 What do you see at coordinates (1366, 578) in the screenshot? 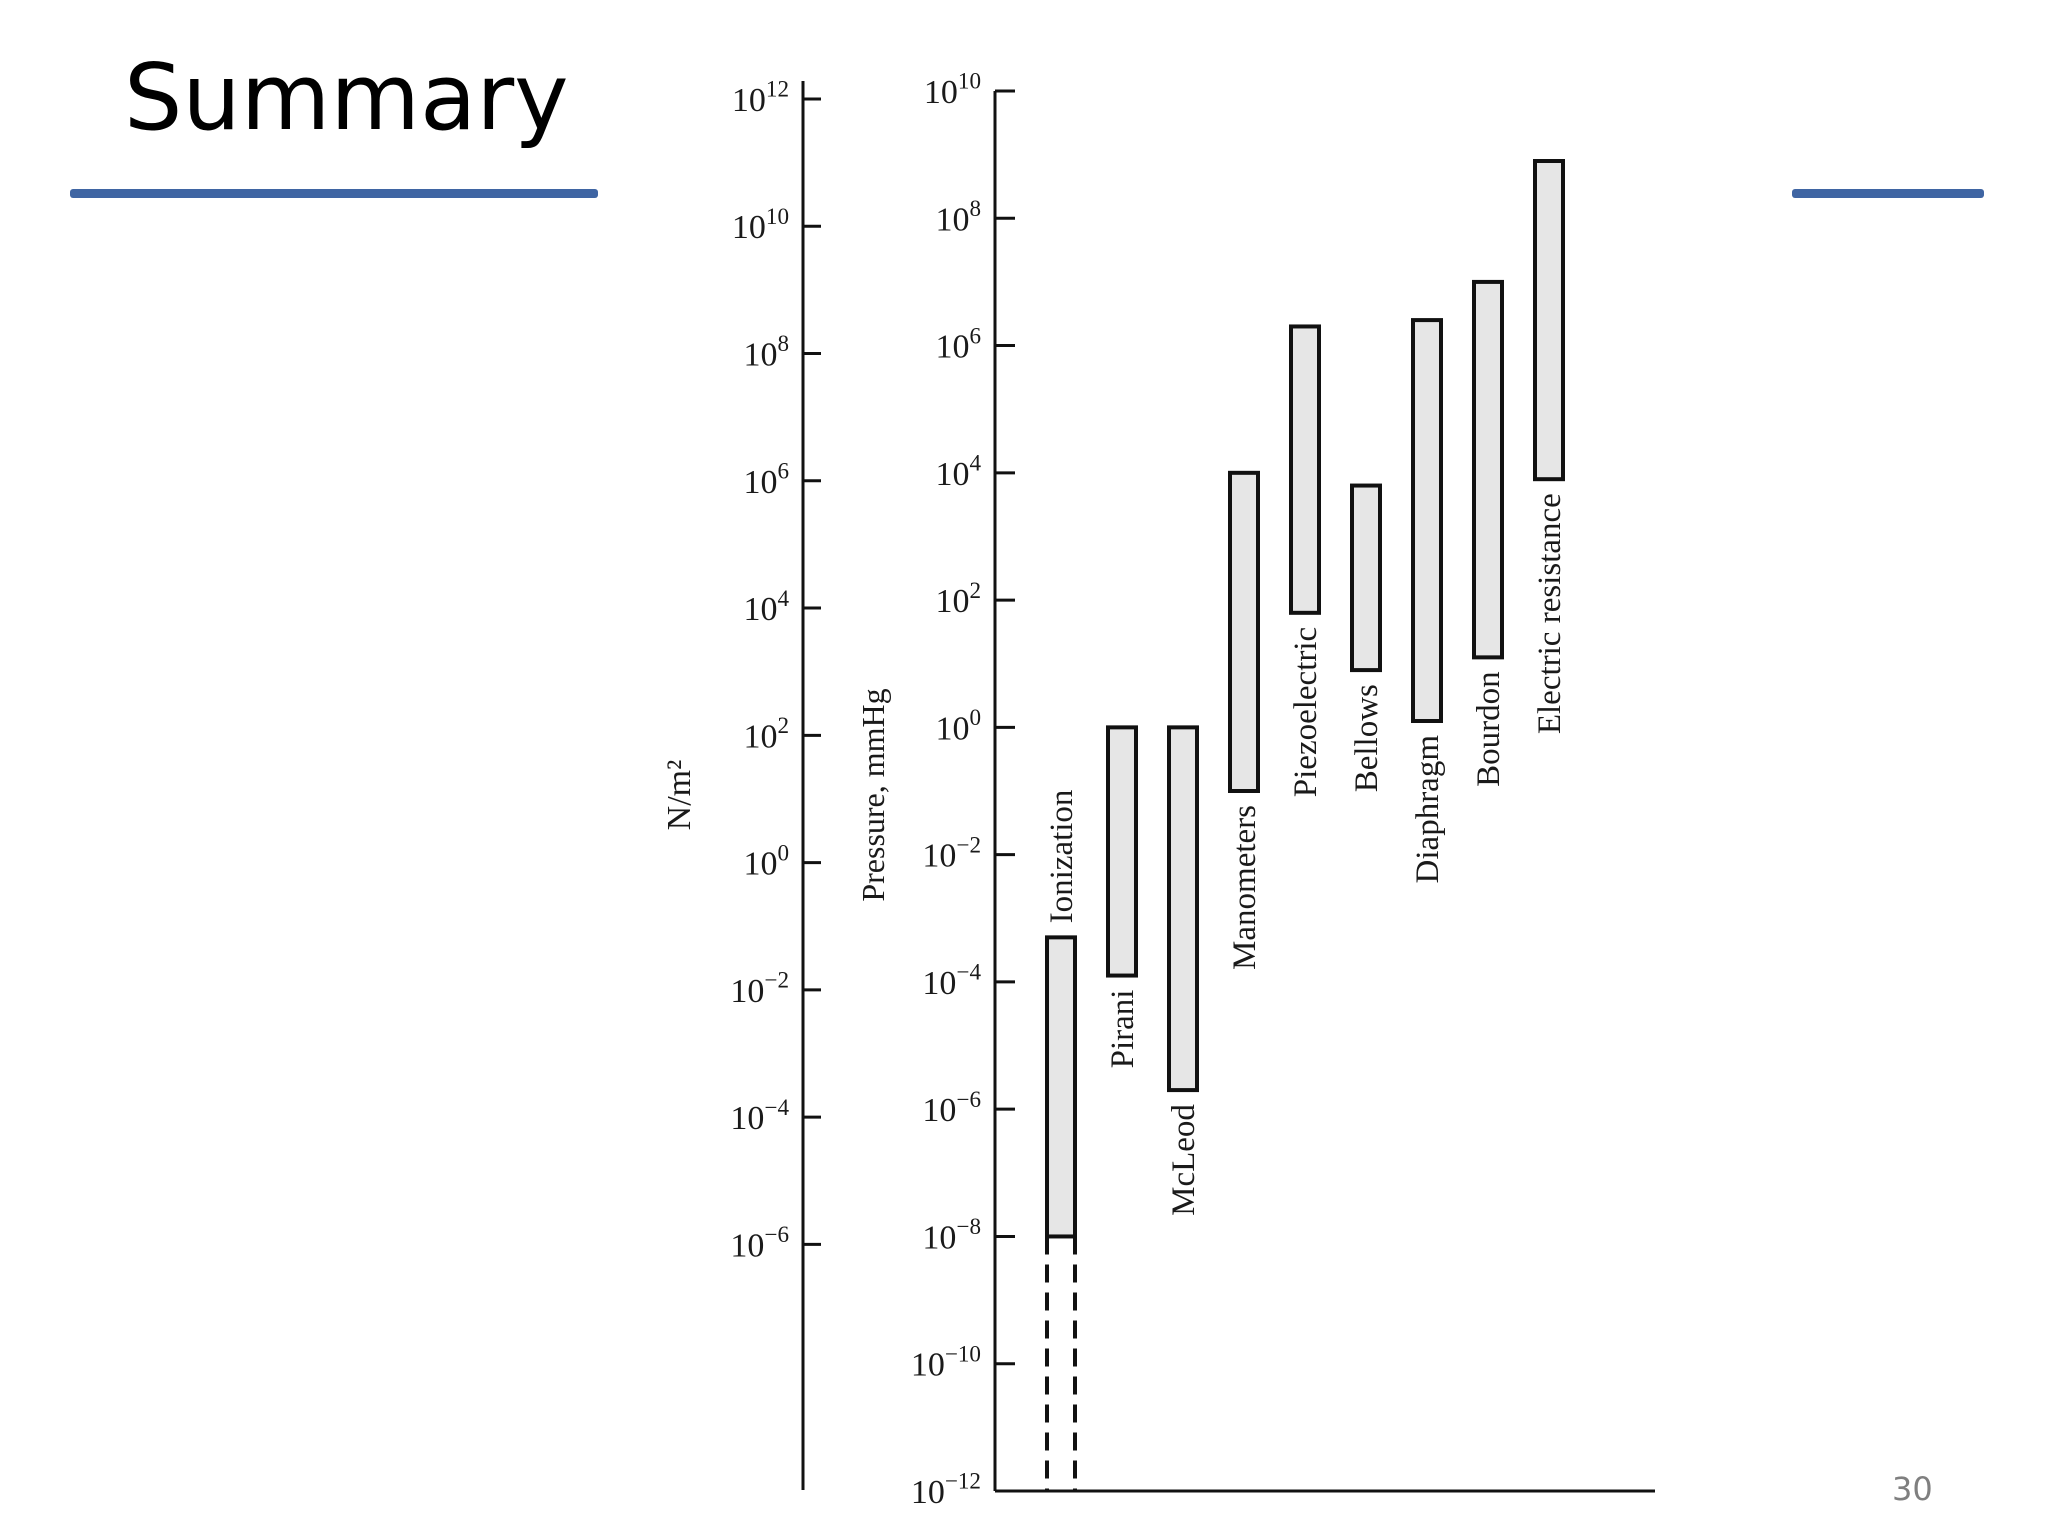
I see `range-bar-bellows` at bounding box center [1366, 578].